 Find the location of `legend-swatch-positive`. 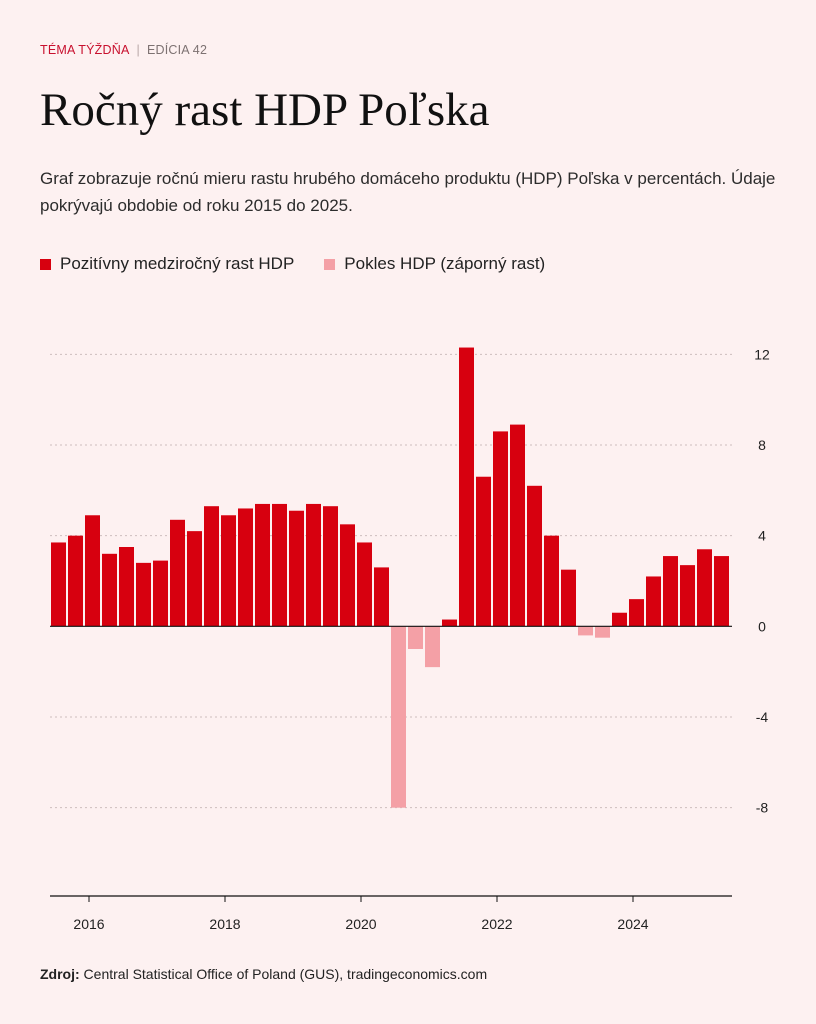

legend-swatch-positive is located at coordinates (45, 264).